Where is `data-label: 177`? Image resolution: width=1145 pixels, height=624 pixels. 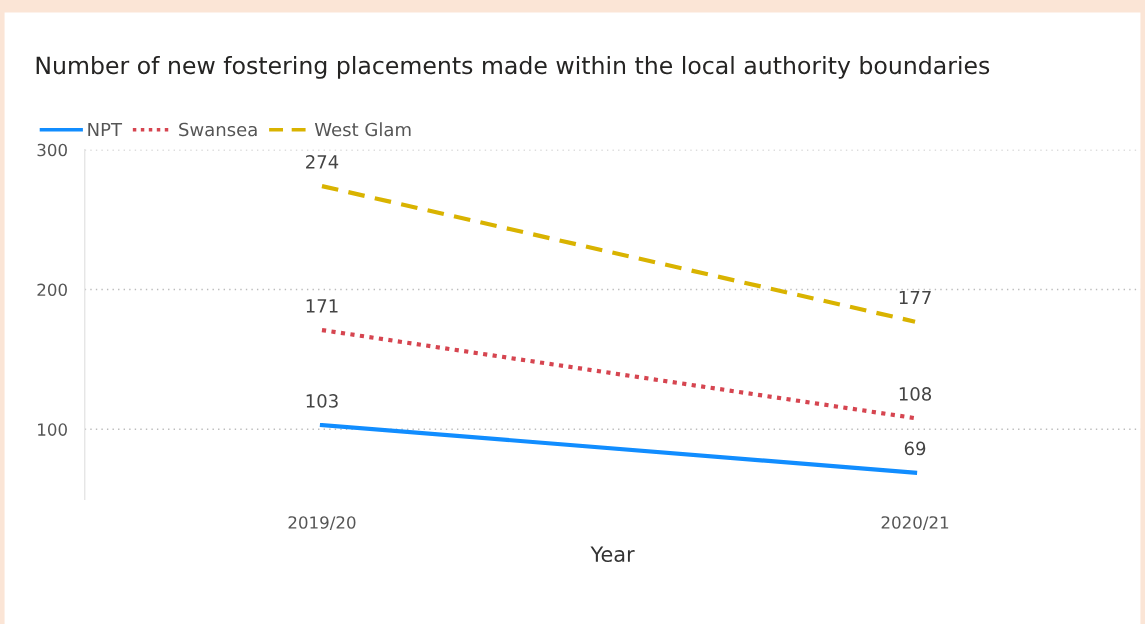 data-label: 177 is located at coordinates (915, 297).